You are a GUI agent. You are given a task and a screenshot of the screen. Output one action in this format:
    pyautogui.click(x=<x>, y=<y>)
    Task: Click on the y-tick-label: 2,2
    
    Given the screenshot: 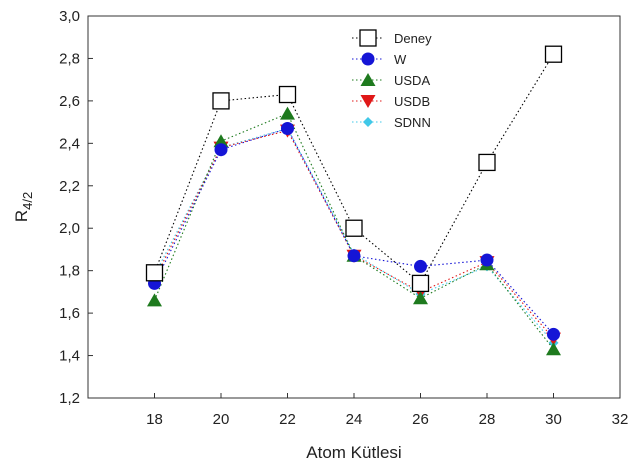 What is the action you would take?
    pyautogui.click(x=69, y=186)
    